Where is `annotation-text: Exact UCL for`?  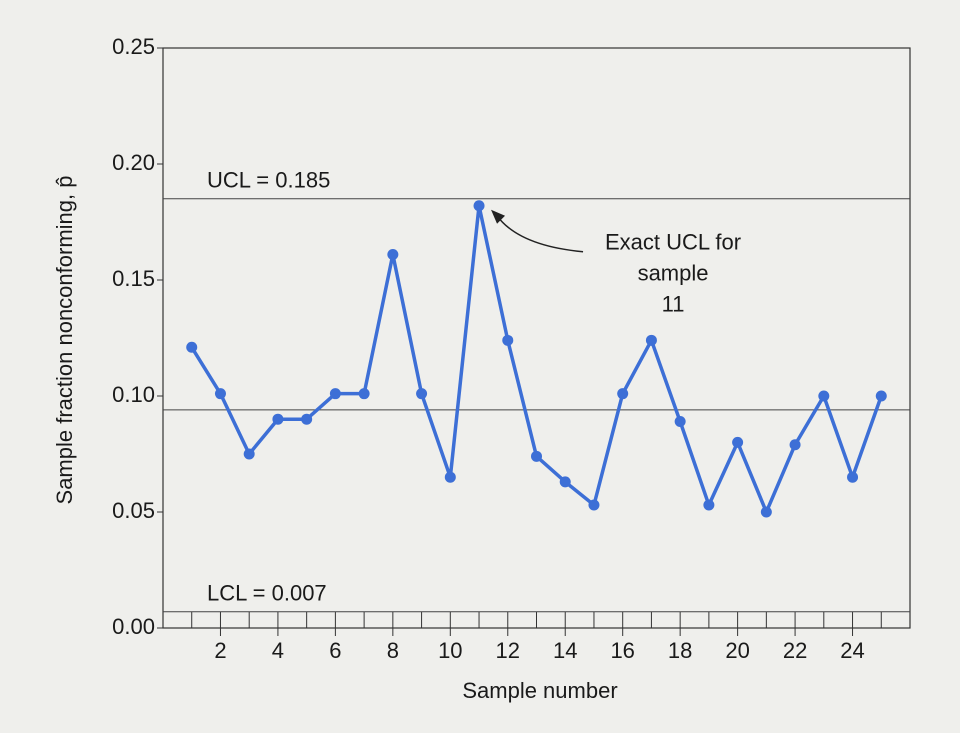 annotation-text: Exact UCL for is located at coordinates (673, 242).